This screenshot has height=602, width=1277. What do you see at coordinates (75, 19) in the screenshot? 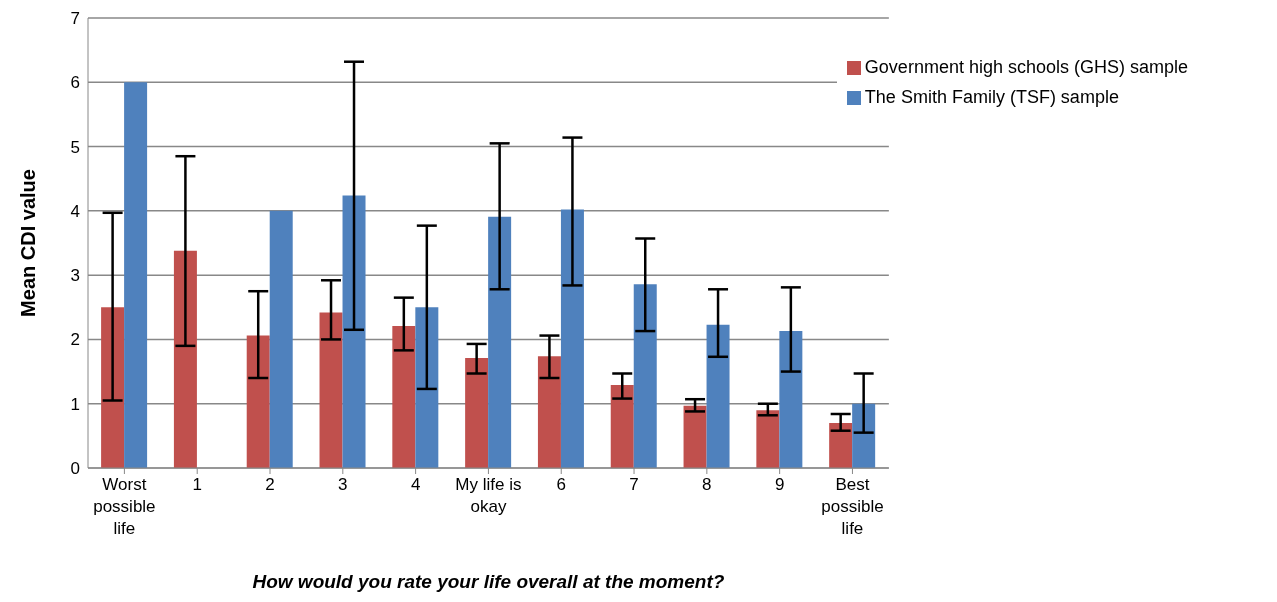
I see `y-tick-label: 7` at bounding box center [75, 19].